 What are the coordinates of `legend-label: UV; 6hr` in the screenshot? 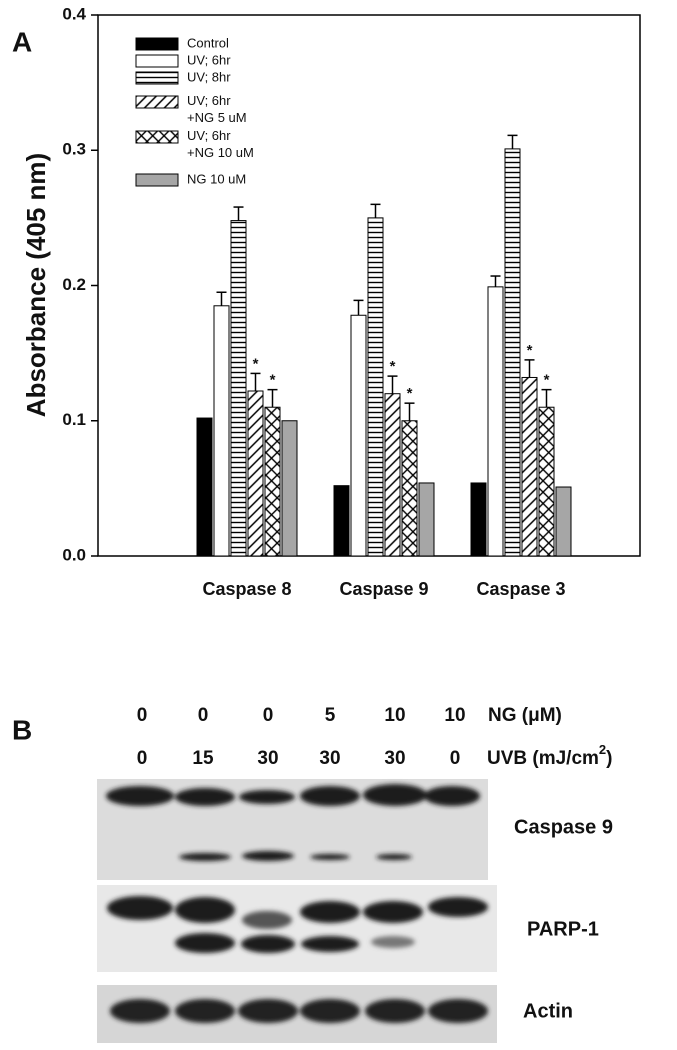 It's located at (209, 59).